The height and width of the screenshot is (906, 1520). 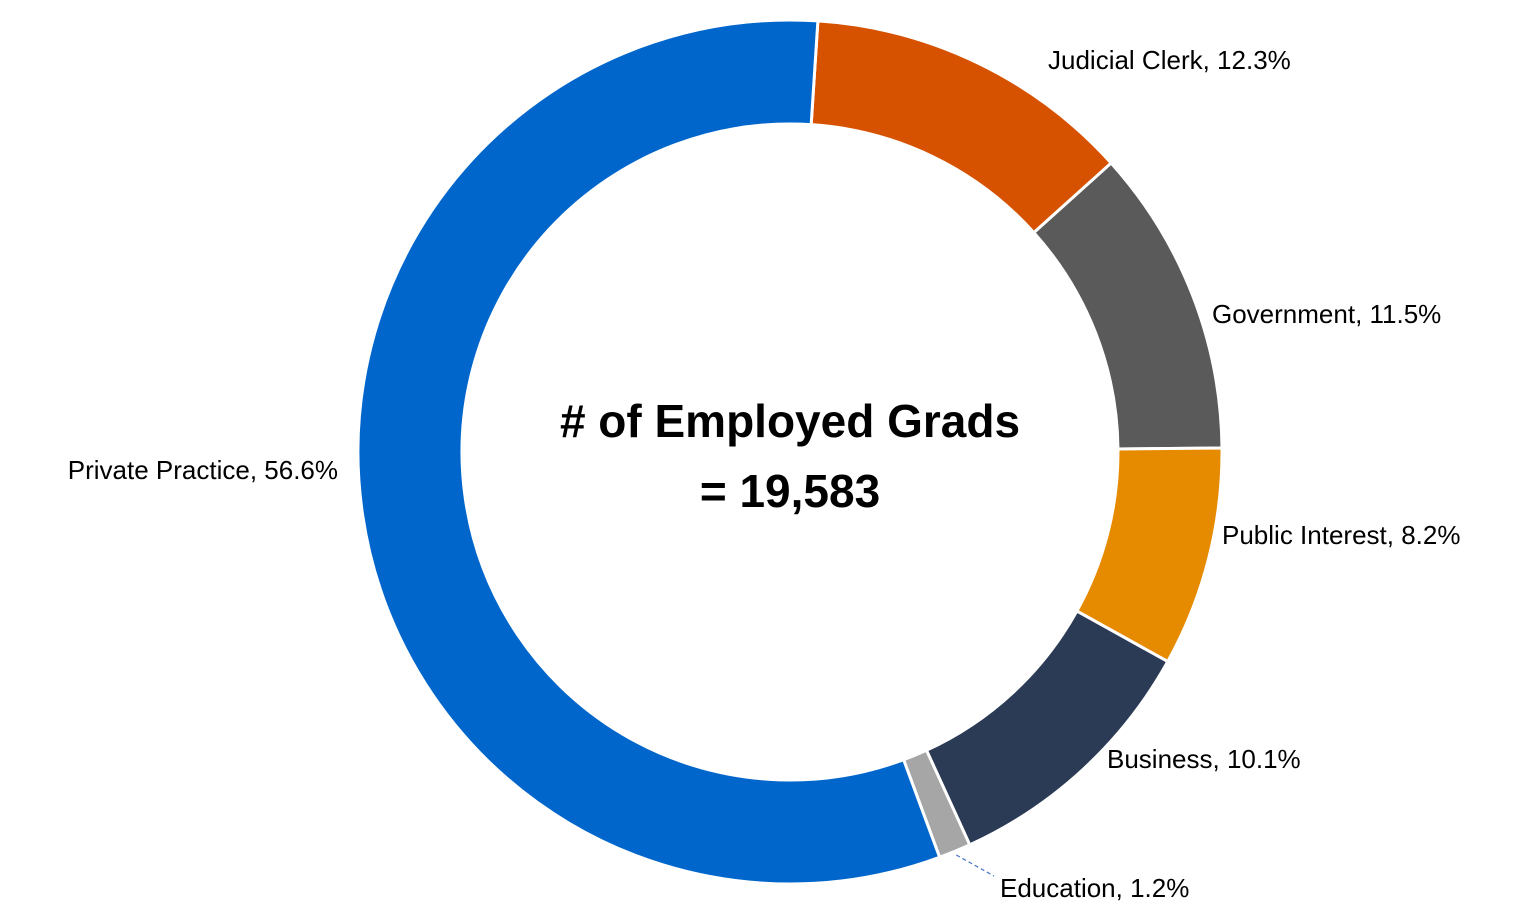 What do you see at coordinates (790, 491) in the screenshot?
I see `center-total: = 19,583` at bounding box center [790, 491].